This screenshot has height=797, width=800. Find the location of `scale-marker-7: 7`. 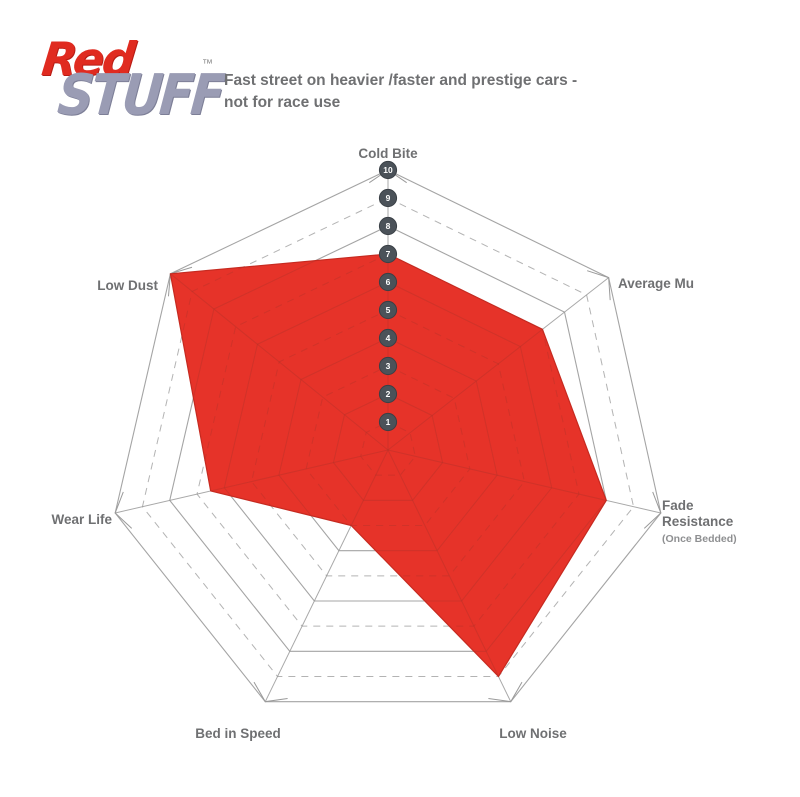

scale-marker-7: 7 is located at coordinates (388, 254).